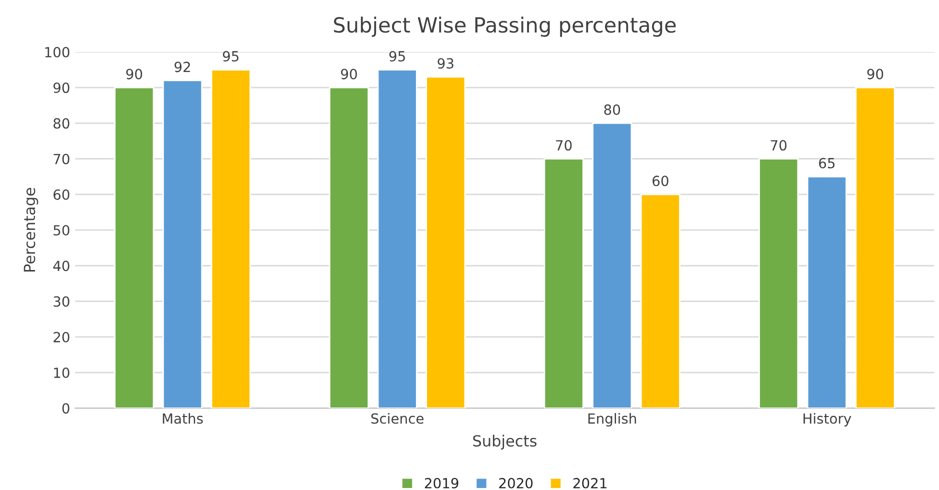 The image size is (939, 490). I want to click on data-label: 92, so click(182, 67).